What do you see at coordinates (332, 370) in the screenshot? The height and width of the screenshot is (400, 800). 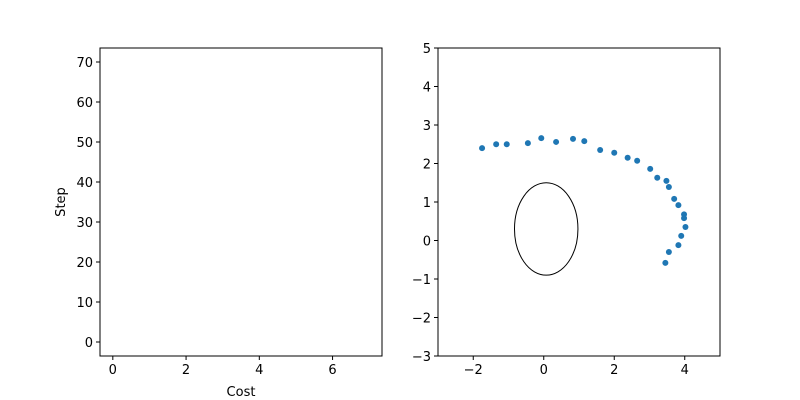 I see `left-x-tick-label: 6` at bounding box center [332, 370].